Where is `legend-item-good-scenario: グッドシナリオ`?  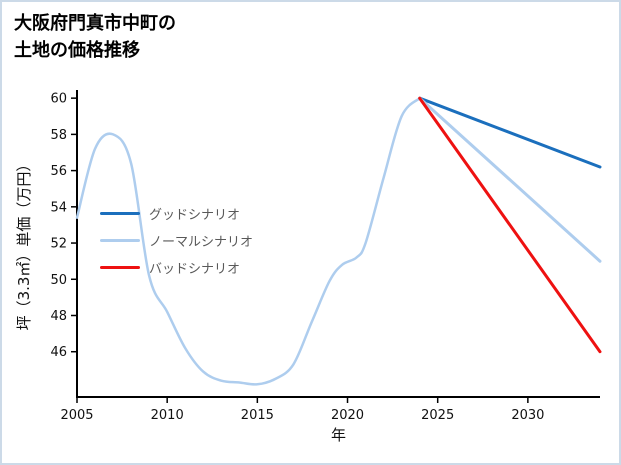
legend-item-good-scenario: グッドシナリオ is located at coordinates (176, 214).